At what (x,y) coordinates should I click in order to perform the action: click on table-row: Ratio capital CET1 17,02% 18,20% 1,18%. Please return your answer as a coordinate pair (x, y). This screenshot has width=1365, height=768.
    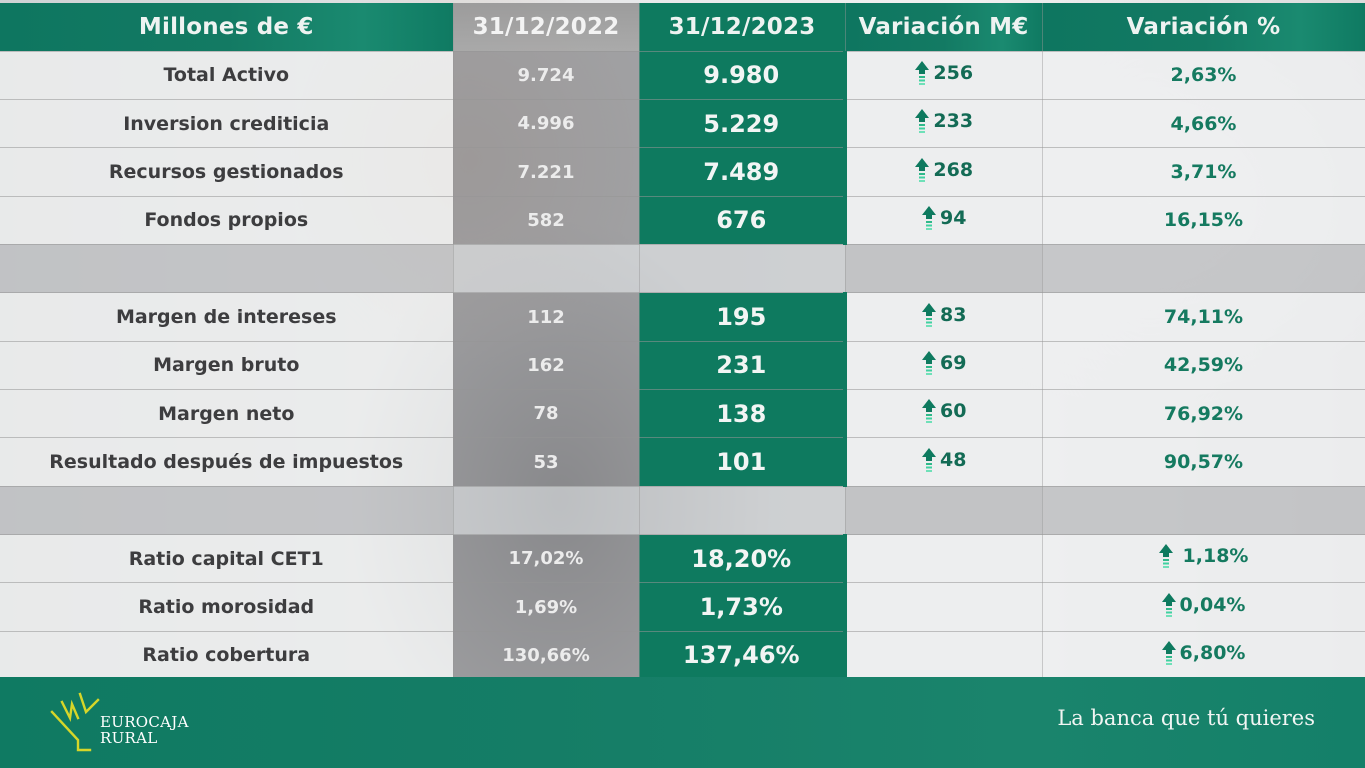
    Looking at the image, I should click on (682, 559).